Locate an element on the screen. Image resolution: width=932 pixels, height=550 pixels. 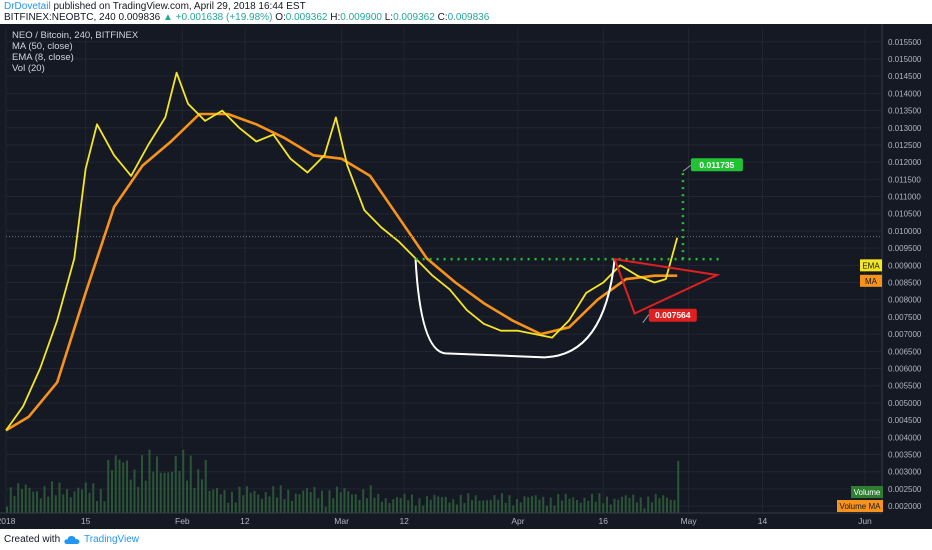
y-tick-label: 0.013000 is located at coordinates (905, 128).